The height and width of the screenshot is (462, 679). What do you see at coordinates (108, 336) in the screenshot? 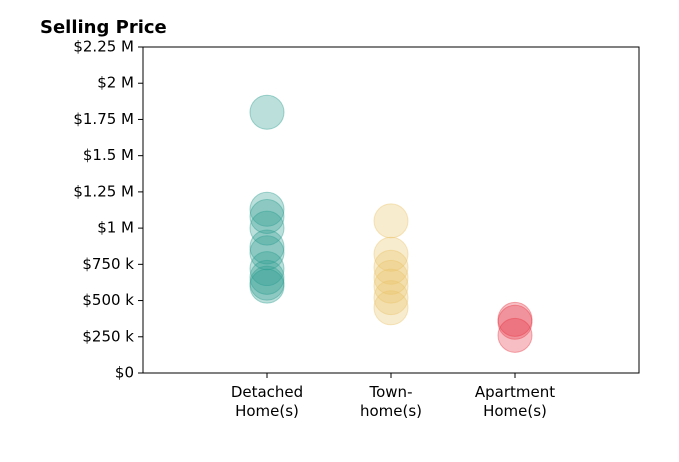
I see `y-tick-label: $250 k` at bounding box center [108, 336].